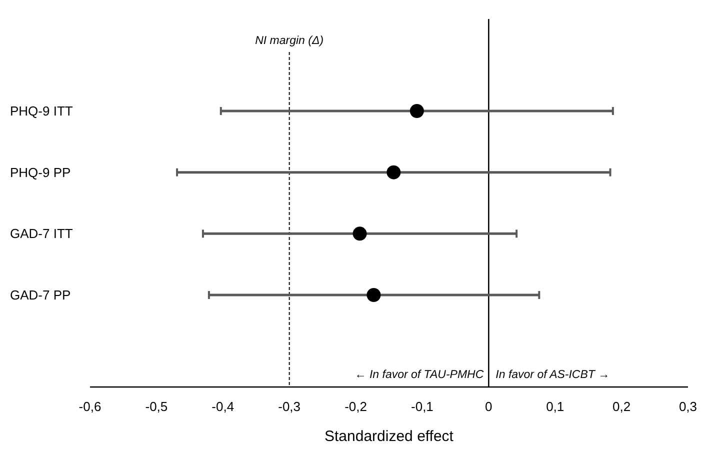 The width and height of the screenshot is (720, 464). Describe the element at coordinates (621, 406) in the screenshot. I see `x-tick-label: 0,2` at that location.